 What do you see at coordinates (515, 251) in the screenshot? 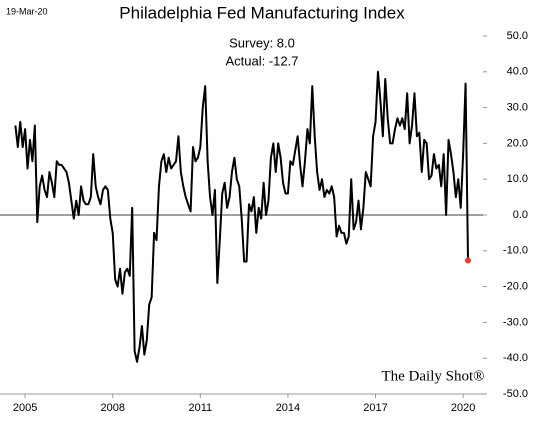
I see `y-tick-label: -10.0` at bounding box center [515, 251].